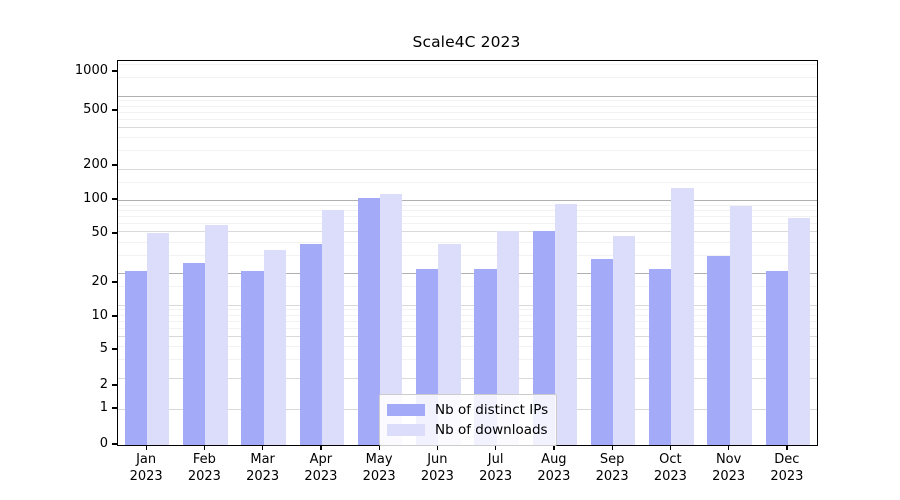 The height and width of the screenshot is (500, 900). I want to click on bar-ips-nov, so click(718, 350).